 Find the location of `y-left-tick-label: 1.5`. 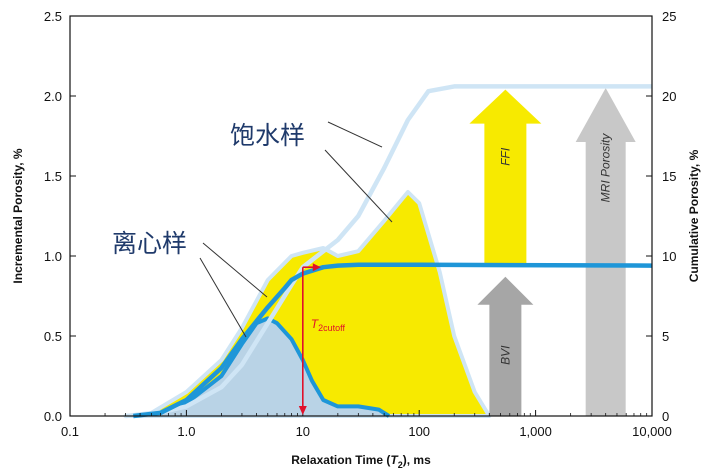

y-left-tick-label: 1.5 is located at coordinates (53, 176).